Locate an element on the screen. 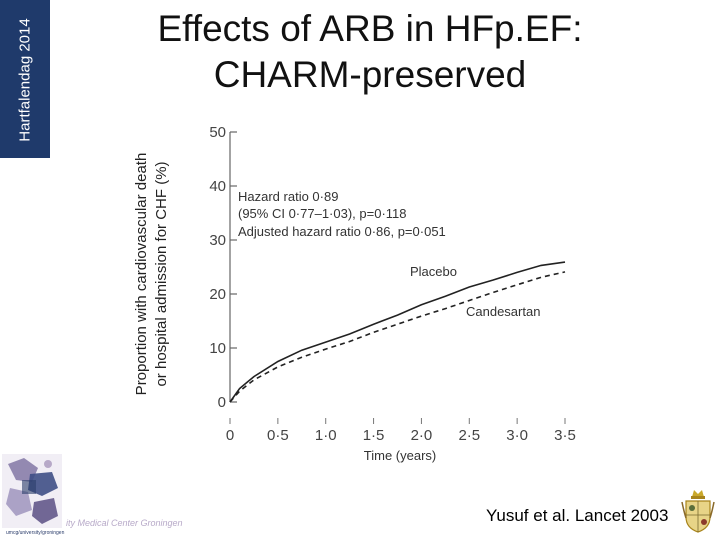  x-tick-label-7: 3·5 is located at coordinates (565, 435).